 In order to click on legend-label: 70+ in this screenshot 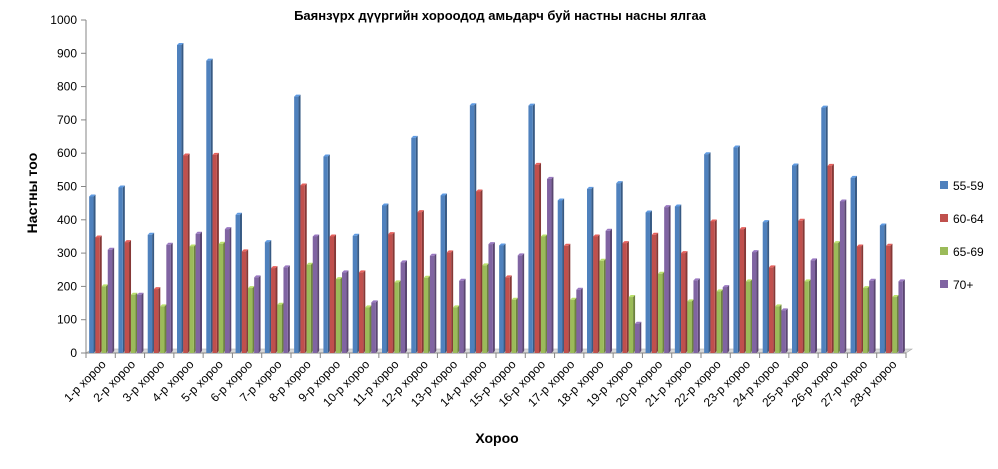, I will do `click(963, 285)`.